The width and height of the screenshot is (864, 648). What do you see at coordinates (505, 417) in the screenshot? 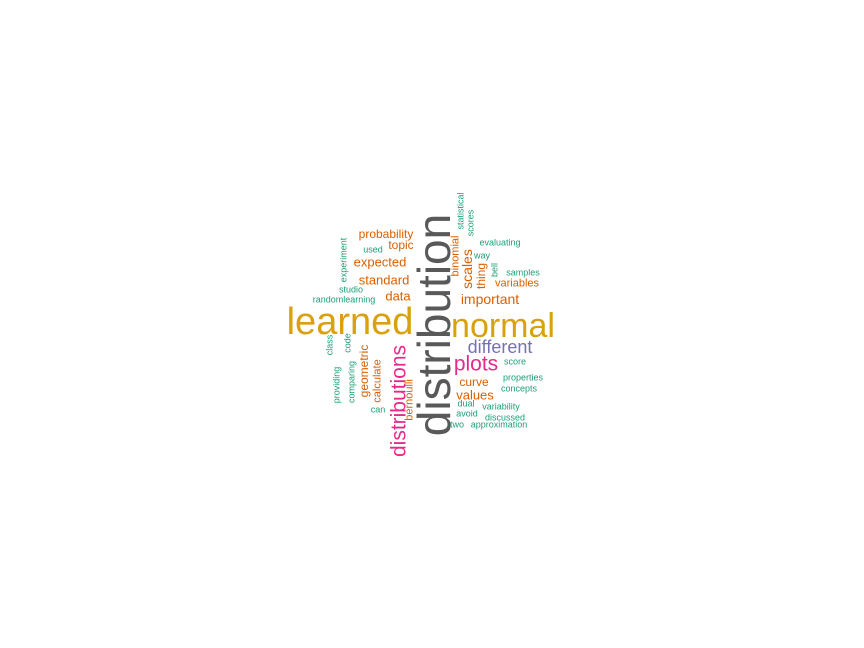
I see `word-discussed: discussed` at bounding box center [505, 417].